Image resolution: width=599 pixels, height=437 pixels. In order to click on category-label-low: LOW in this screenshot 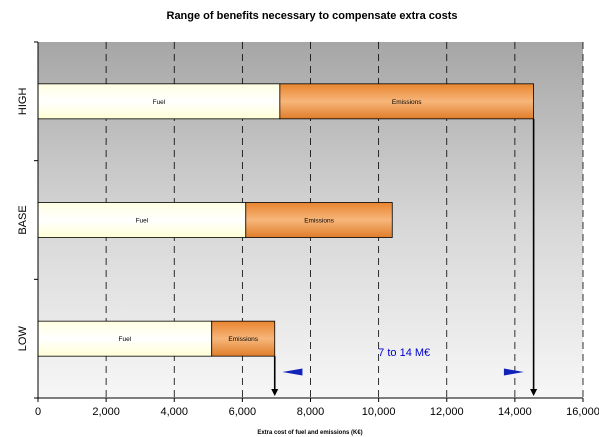, I will do `click(23, 339)`.